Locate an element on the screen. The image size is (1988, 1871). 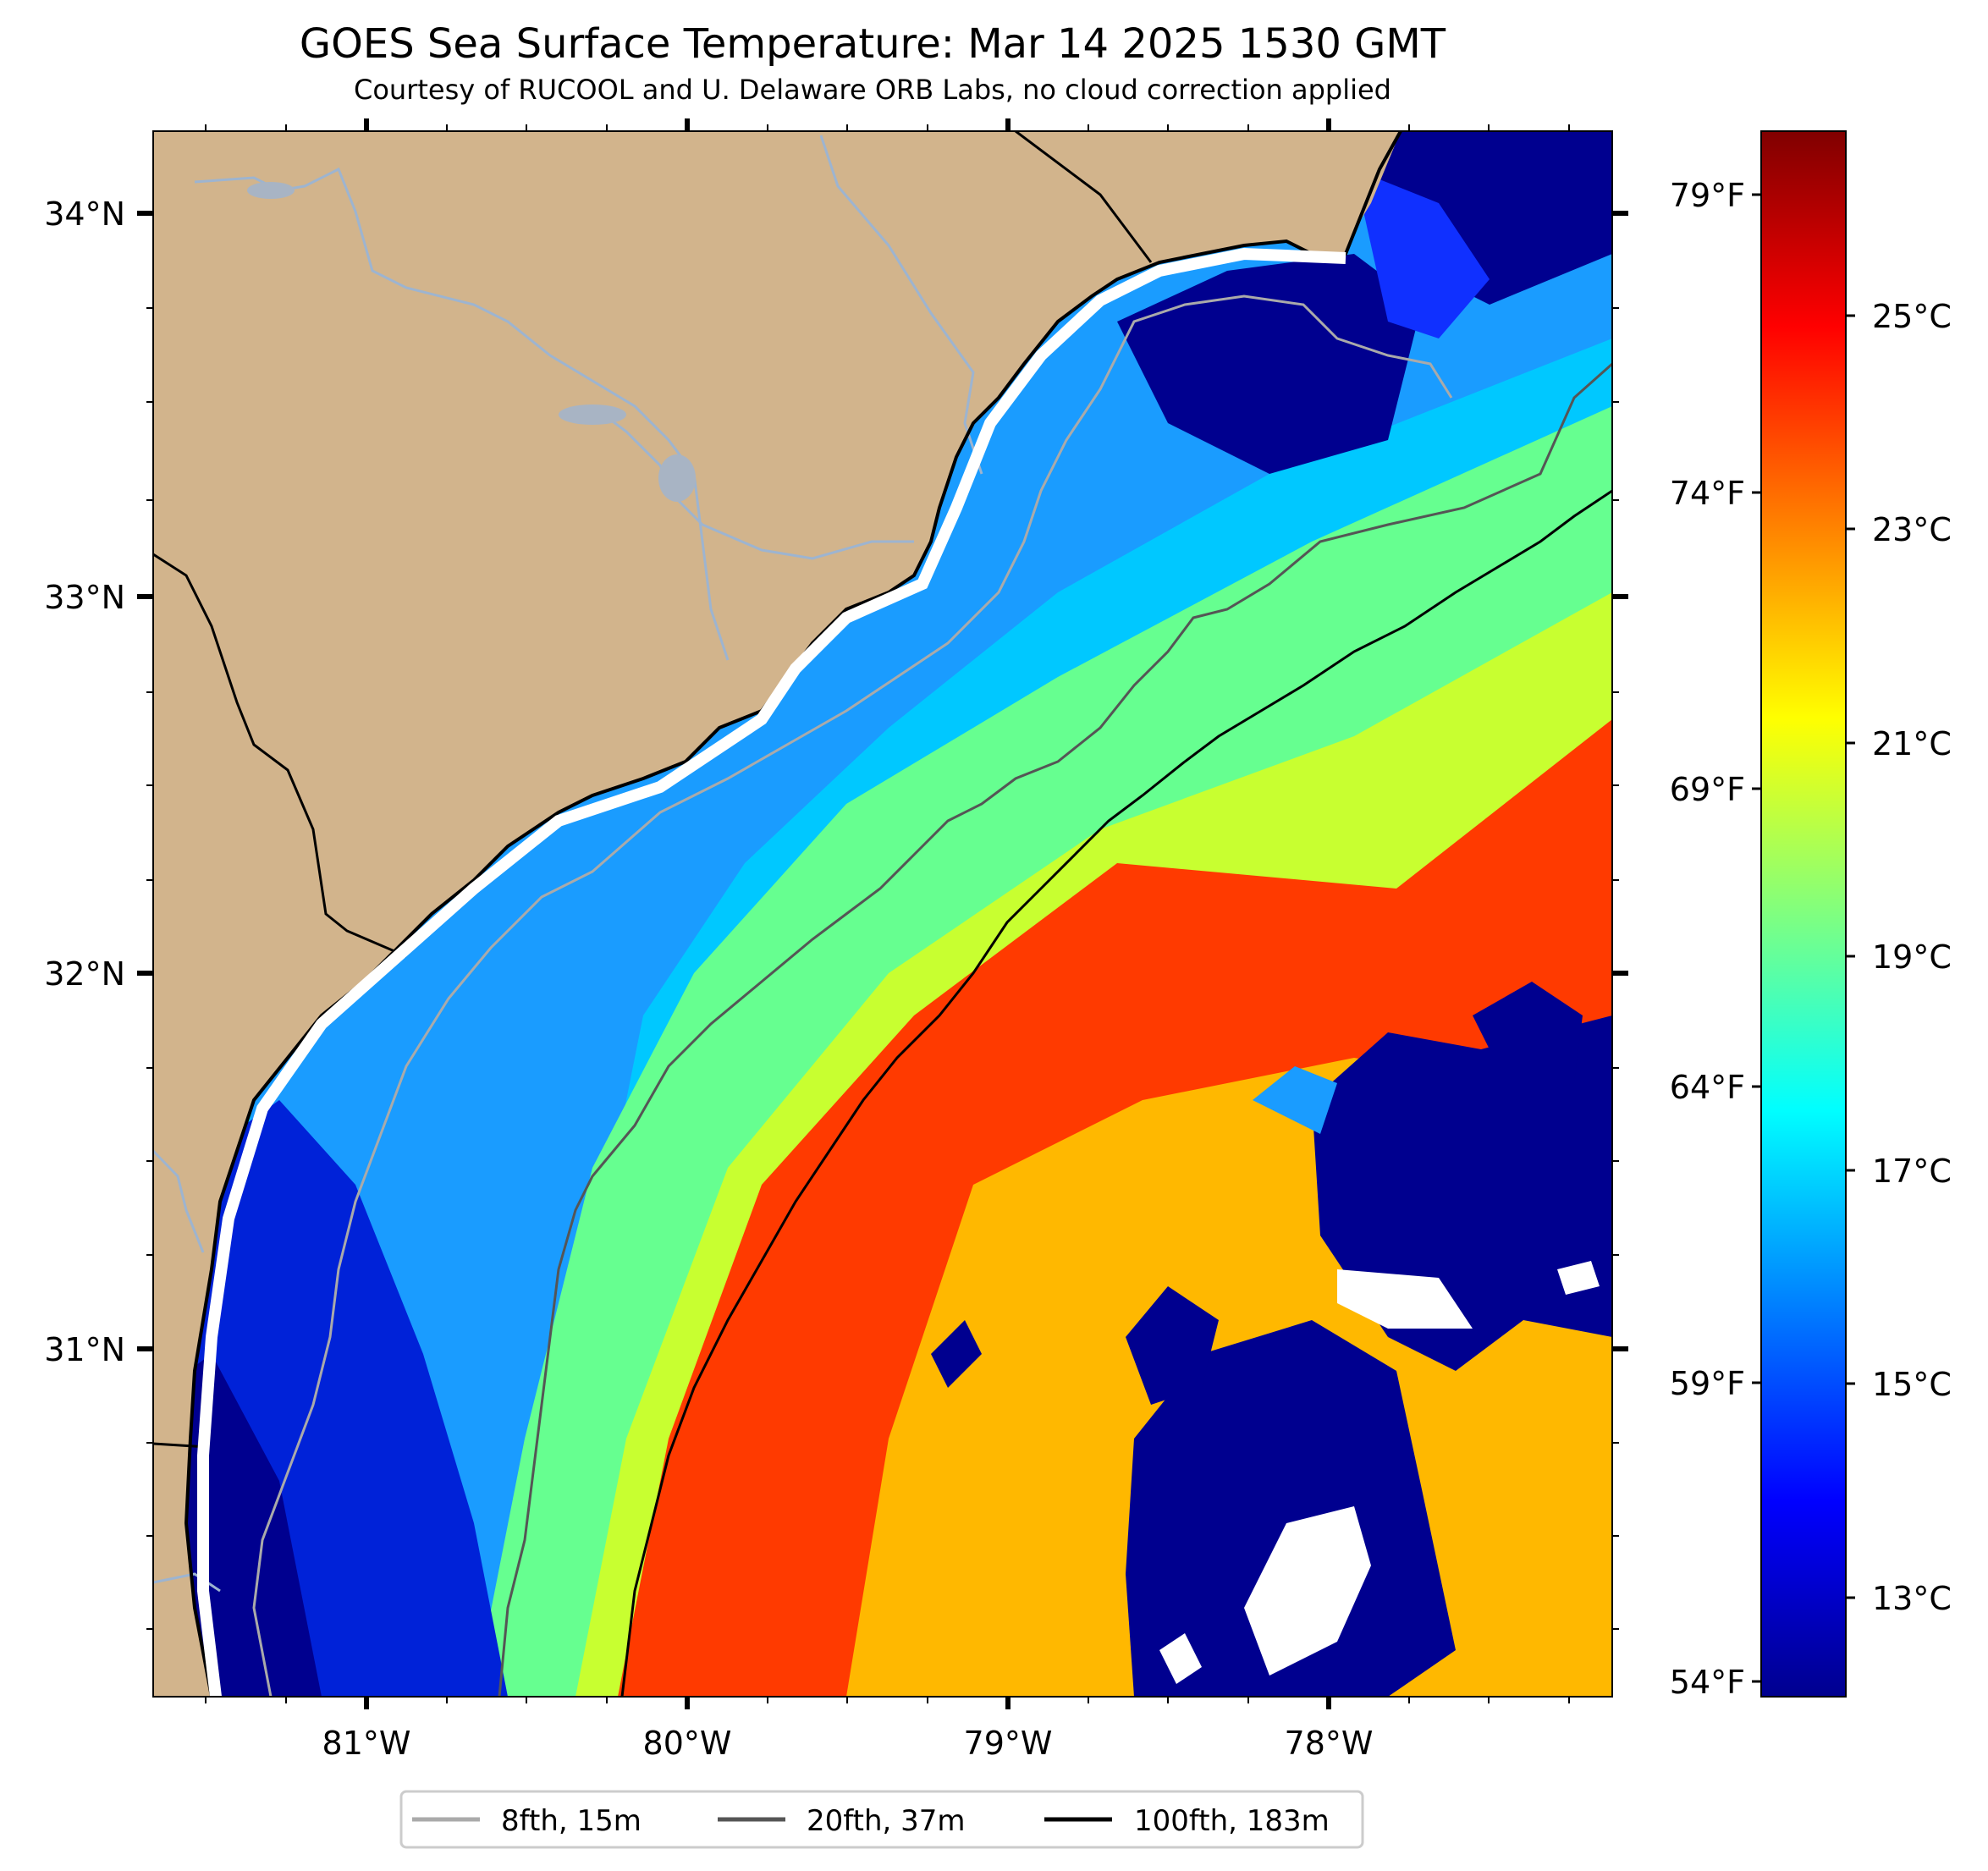
fahrenheit-label: 54°F is located at coordinates (1707, 1683).